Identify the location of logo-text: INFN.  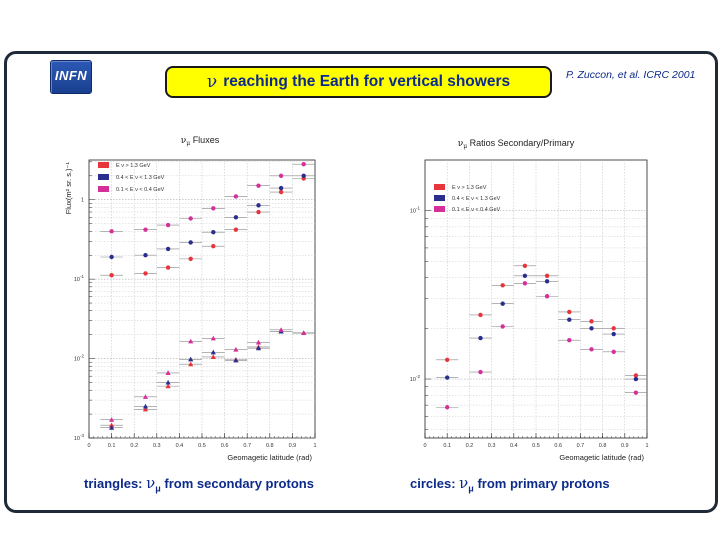
(71, 75).